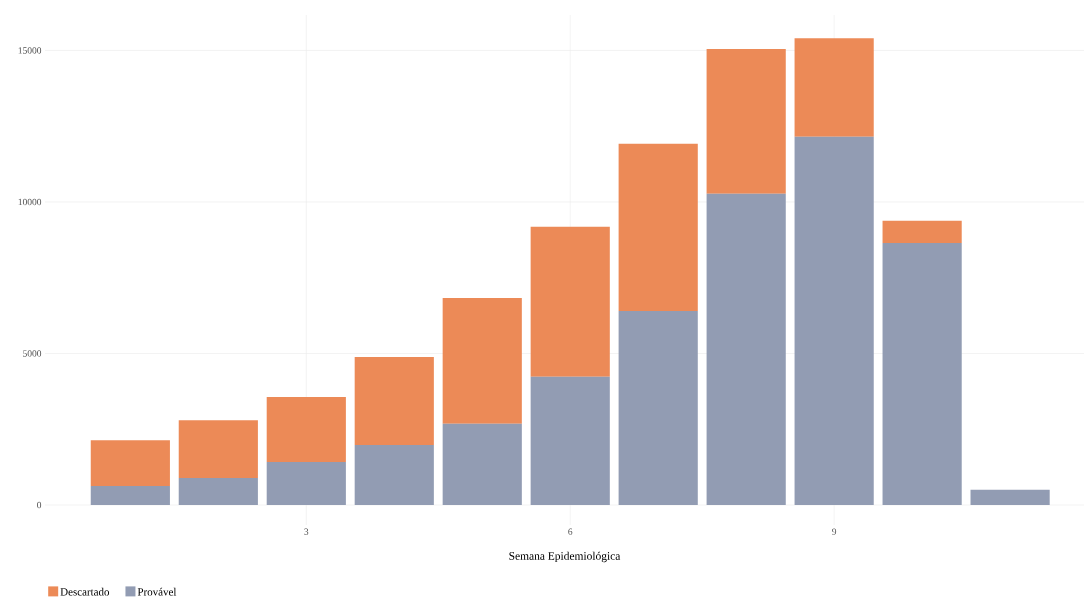  Describe the element at coordinates (570, 531) in the screenshot. I see `x-tick-label: 6` at that location.